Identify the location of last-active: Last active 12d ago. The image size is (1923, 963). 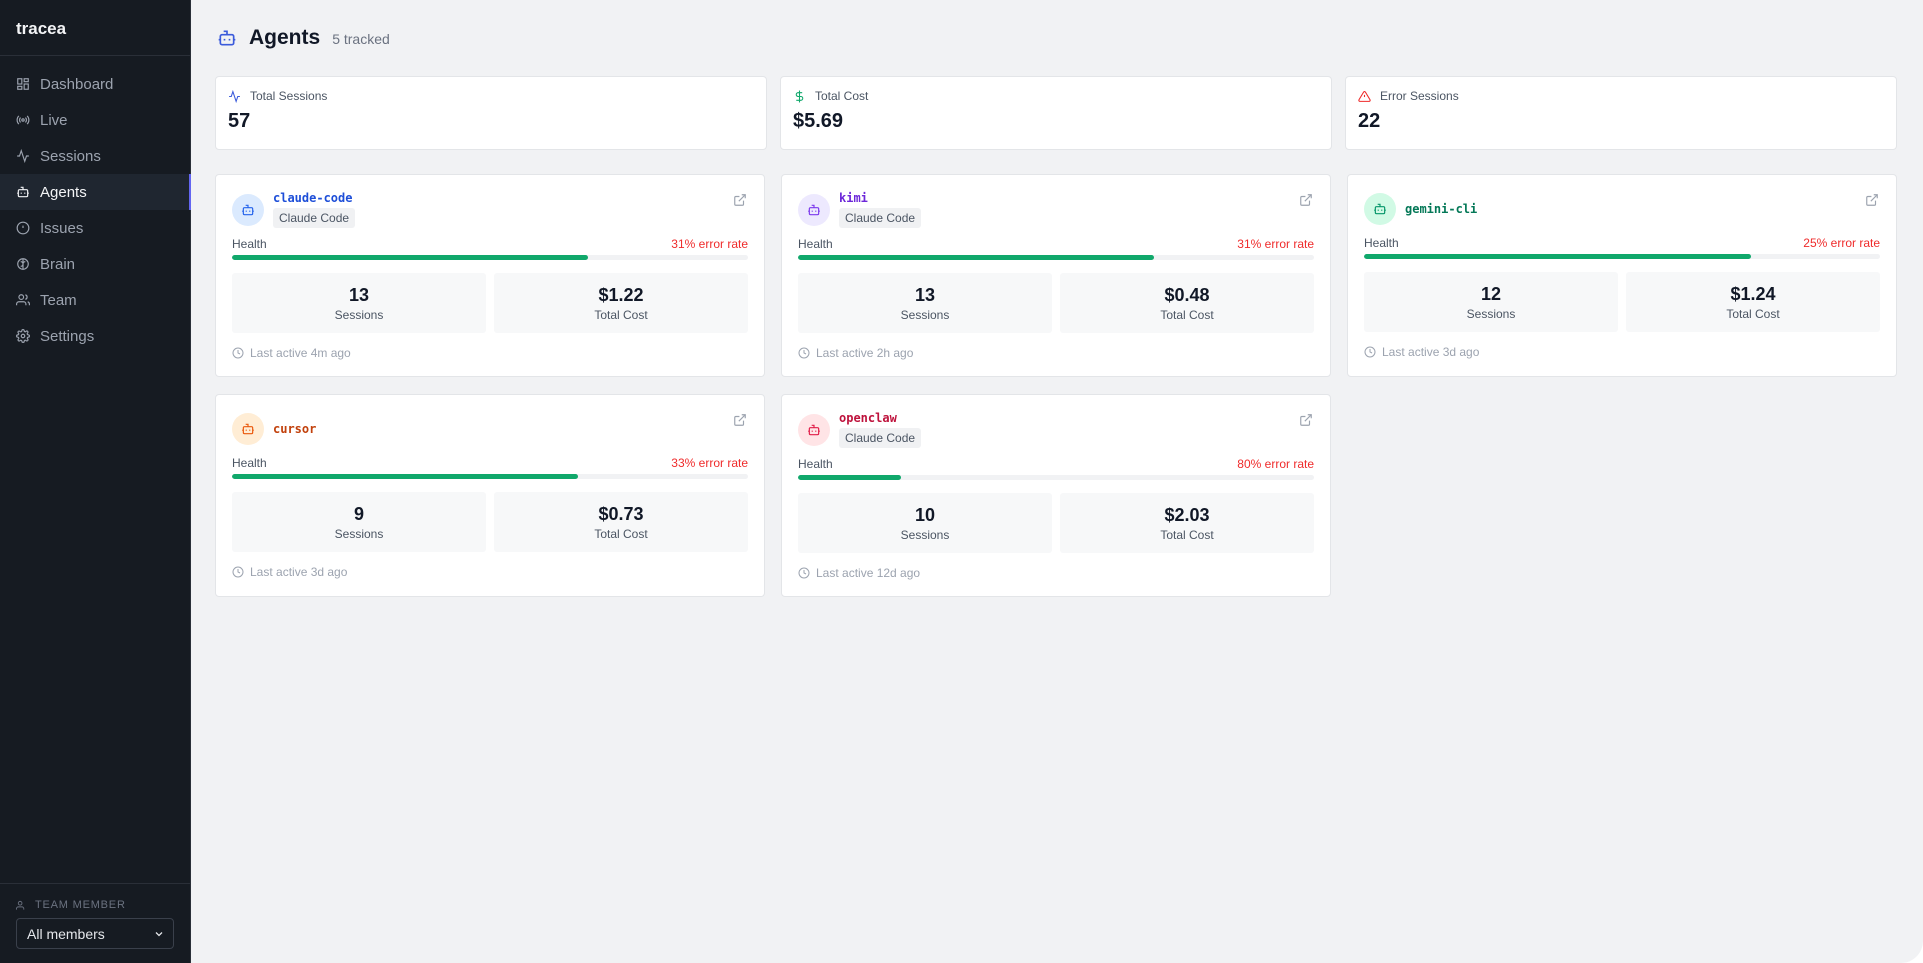
(1056, 573).